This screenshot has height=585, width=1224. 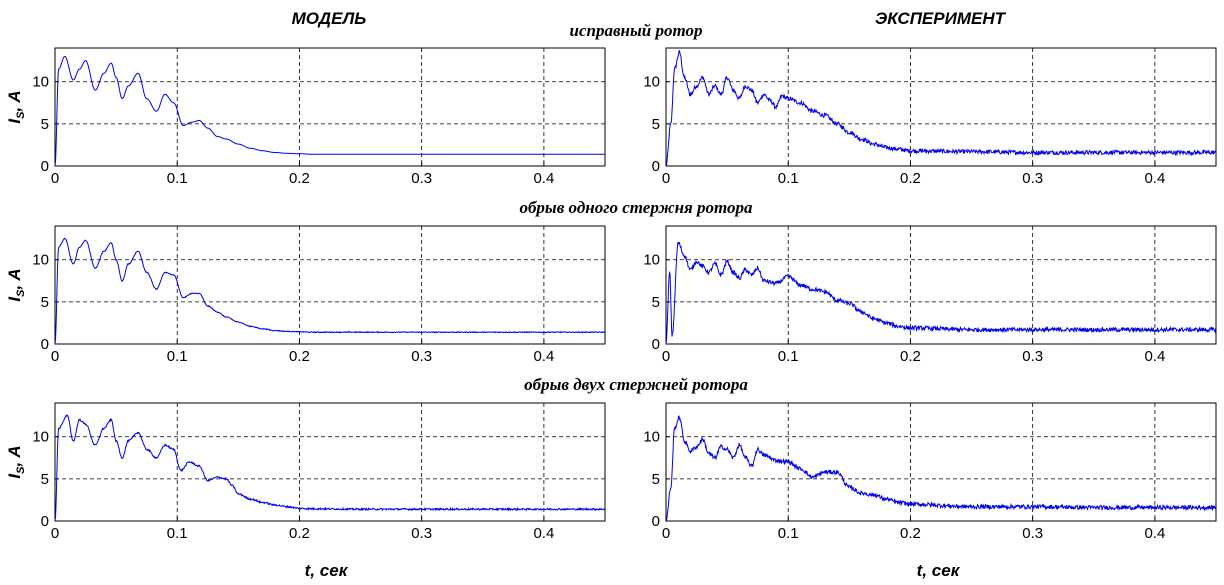 What do you see at coordinates (327, 570) in the screenshot?
I see `x-axis-label-model: t, сек` at bounding box center [327, 570].